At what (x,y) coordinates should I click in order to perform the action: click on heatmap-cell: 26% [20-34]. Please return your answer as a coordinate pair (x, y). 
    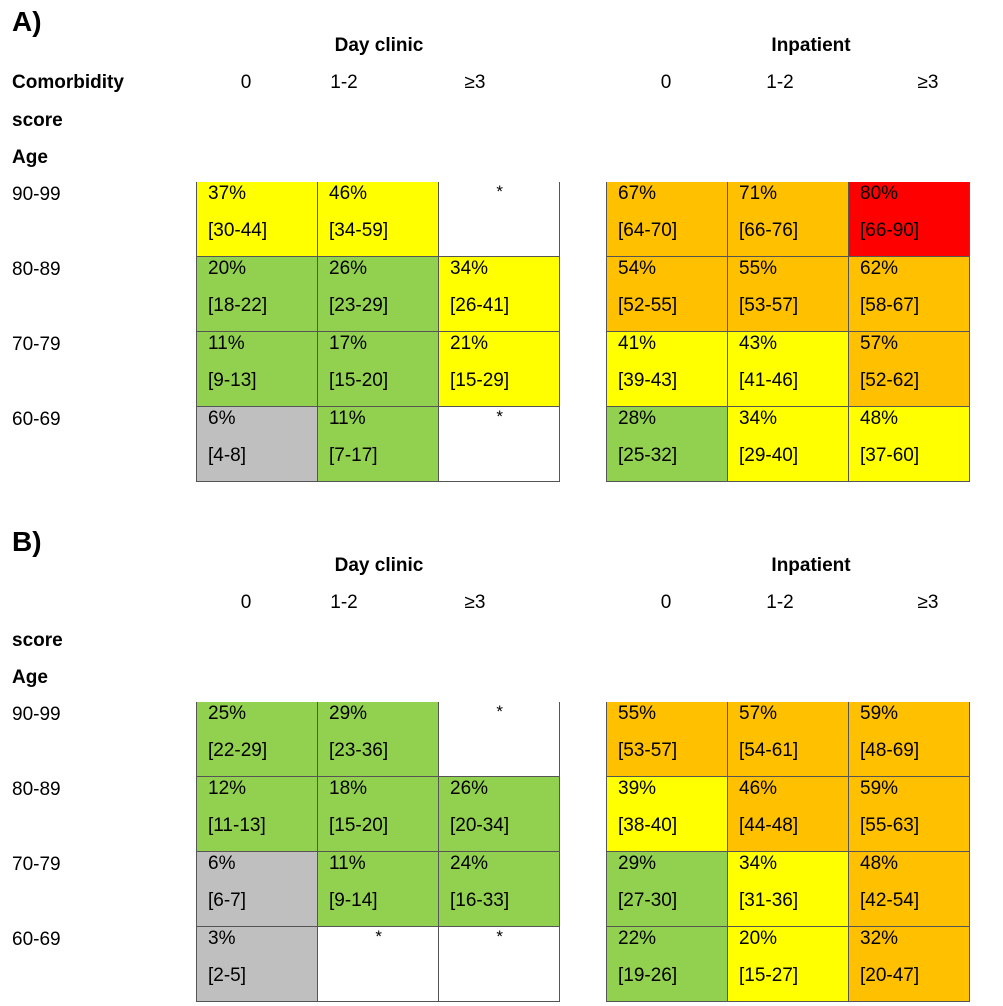
    Looking at the image, I should click on (499, 814).